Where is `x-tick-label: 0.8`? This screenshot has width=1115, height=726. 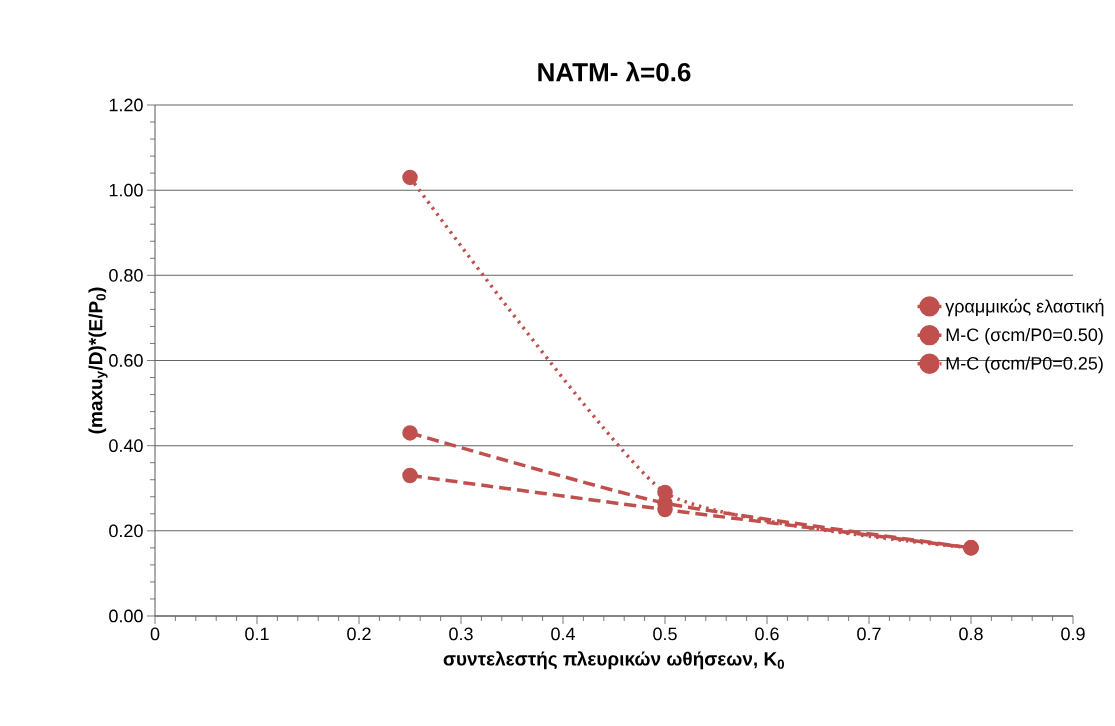
x-tick-label: 0.8 is located at coordinates (971, 634).